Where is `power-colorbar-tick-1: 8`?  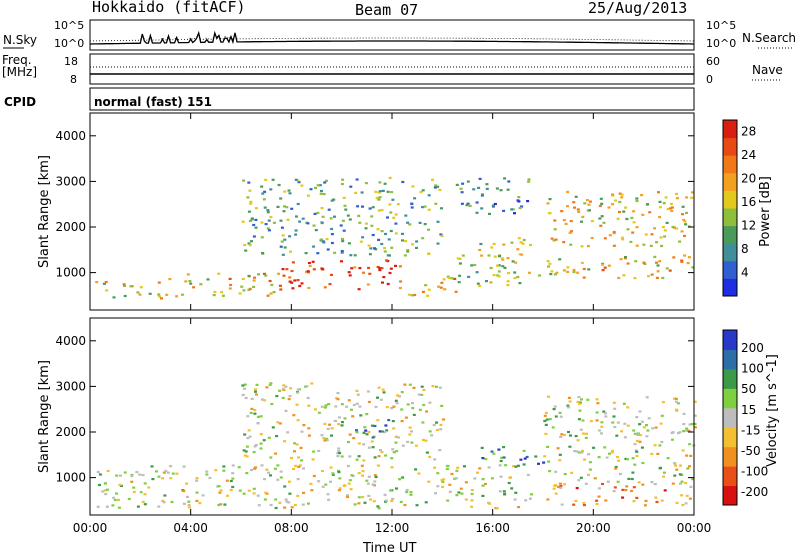 power-colorbar-tick-1: 8 is located at coordinates (745, 249).